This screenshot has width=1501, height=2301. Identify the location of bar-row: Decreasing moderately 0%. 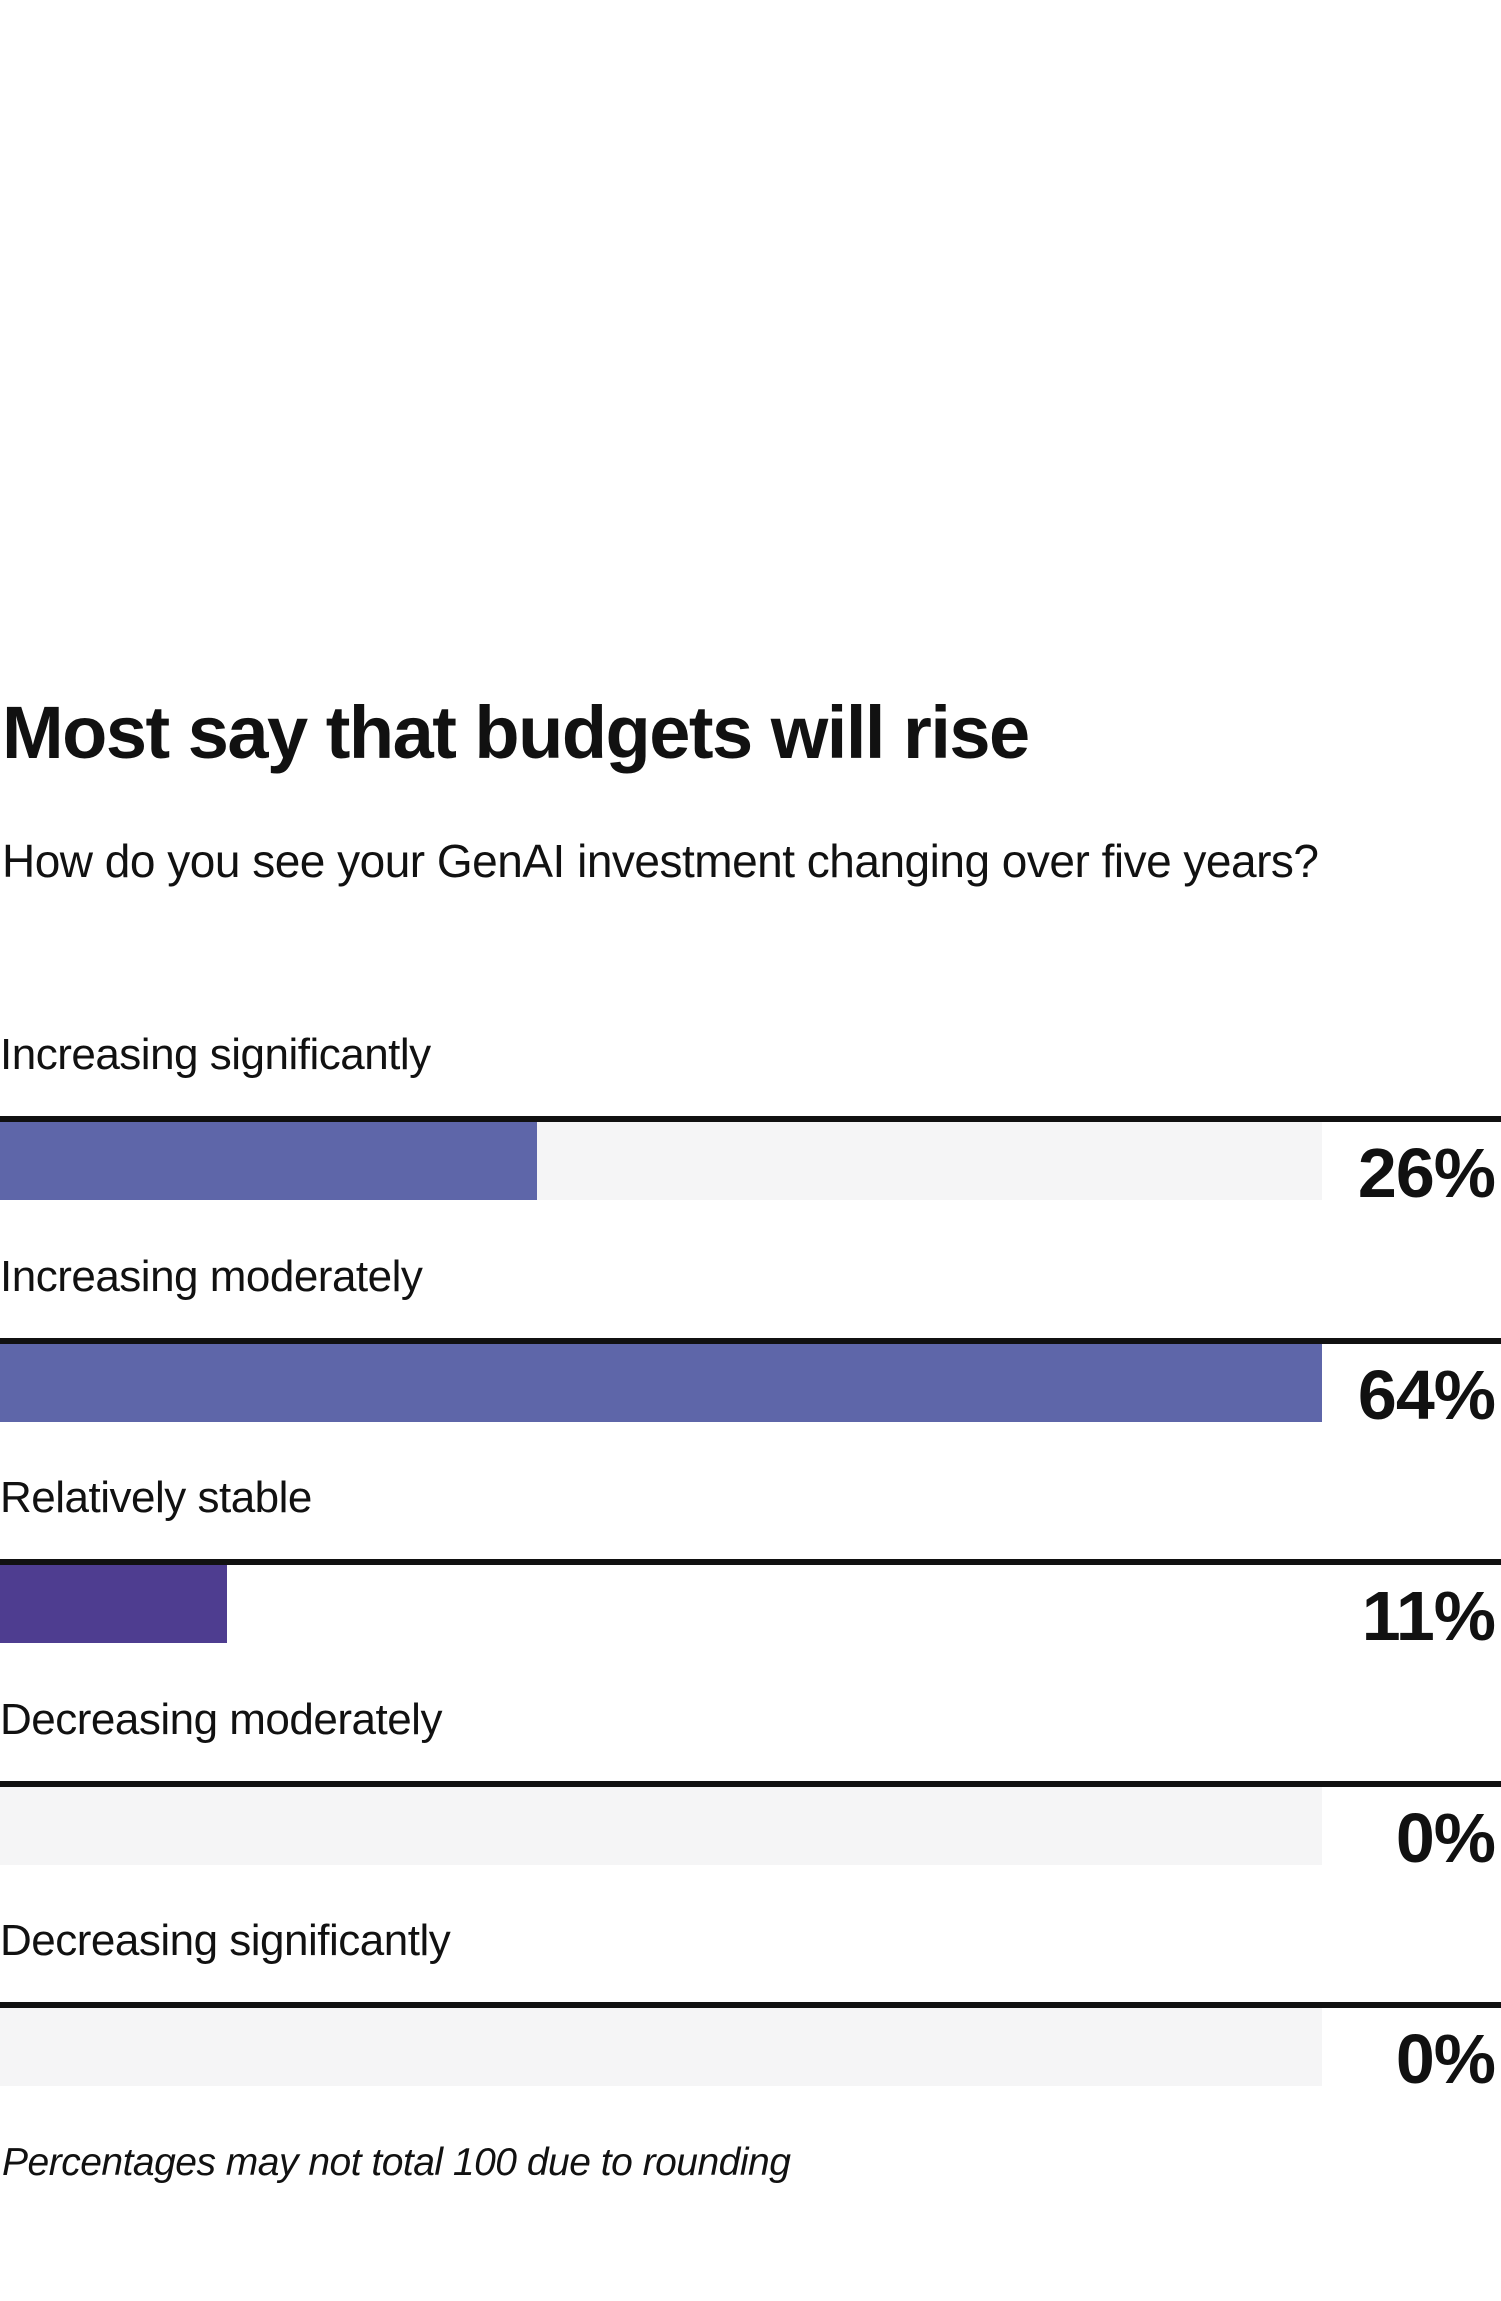
(750, 1783).